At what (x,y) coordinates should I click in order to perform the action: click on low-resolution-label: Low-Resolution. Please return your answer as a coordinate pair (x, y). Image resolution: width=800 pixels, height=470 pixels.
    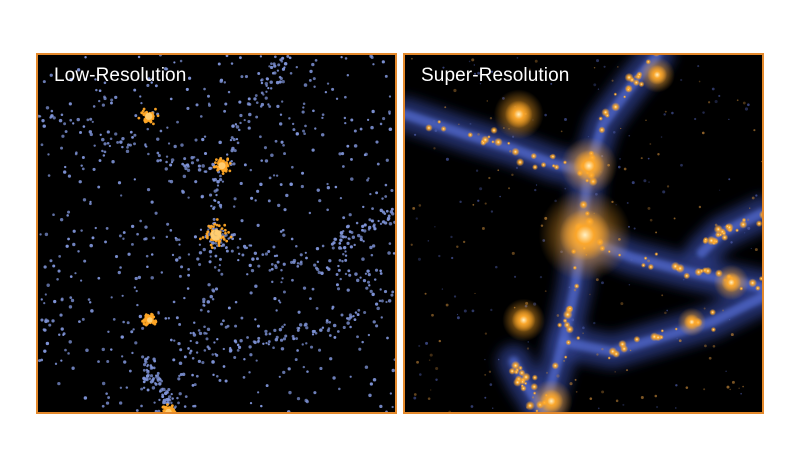
    Looking at the image, I should click on (120, 75).